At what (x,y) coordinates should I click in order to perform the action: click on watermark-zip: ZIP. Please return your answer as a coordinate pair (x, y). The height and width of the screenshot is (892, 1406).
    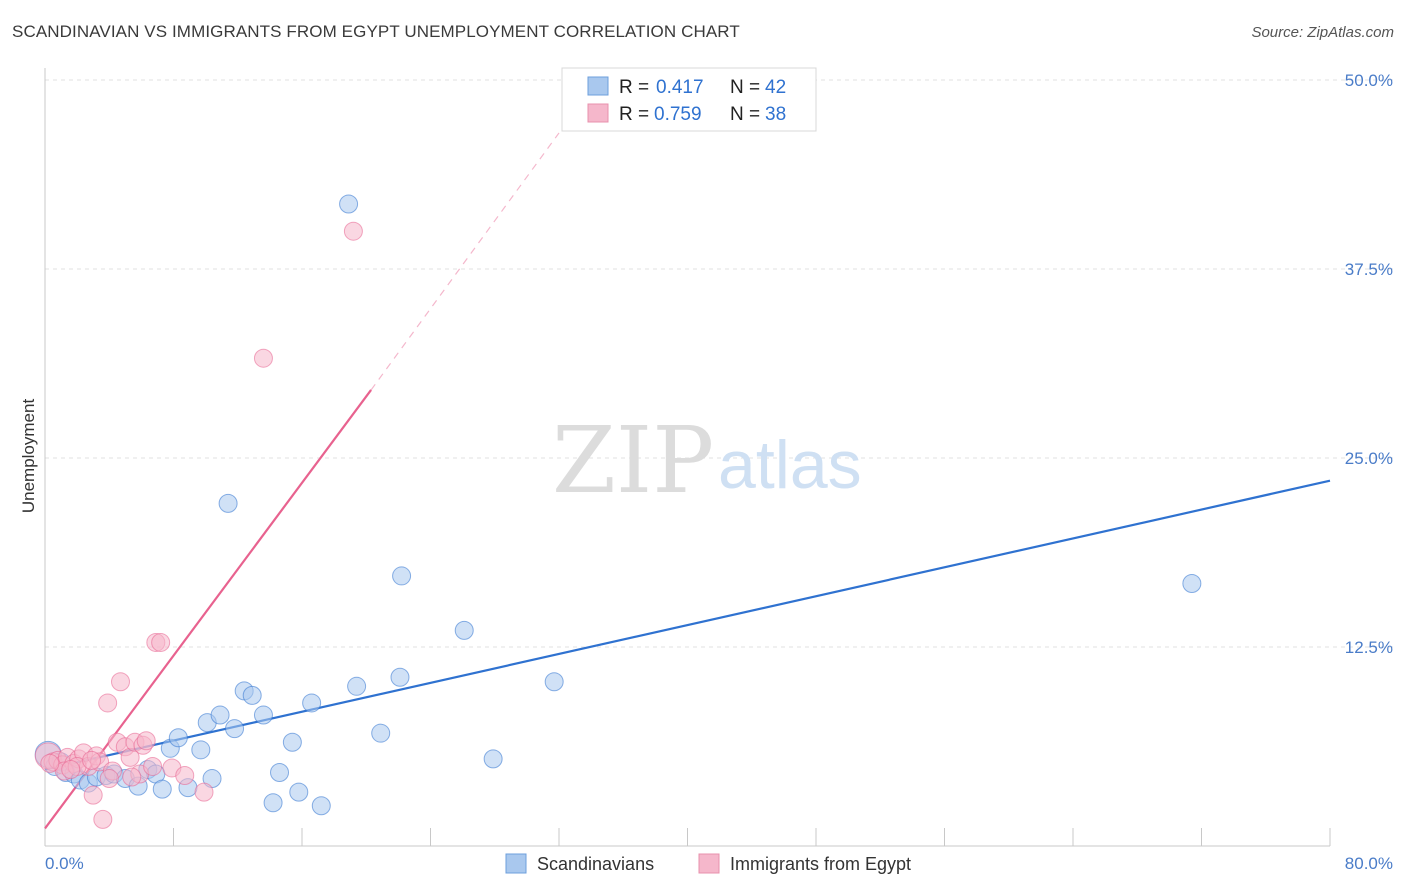
    Looking at the image, I should click on (633, 460).